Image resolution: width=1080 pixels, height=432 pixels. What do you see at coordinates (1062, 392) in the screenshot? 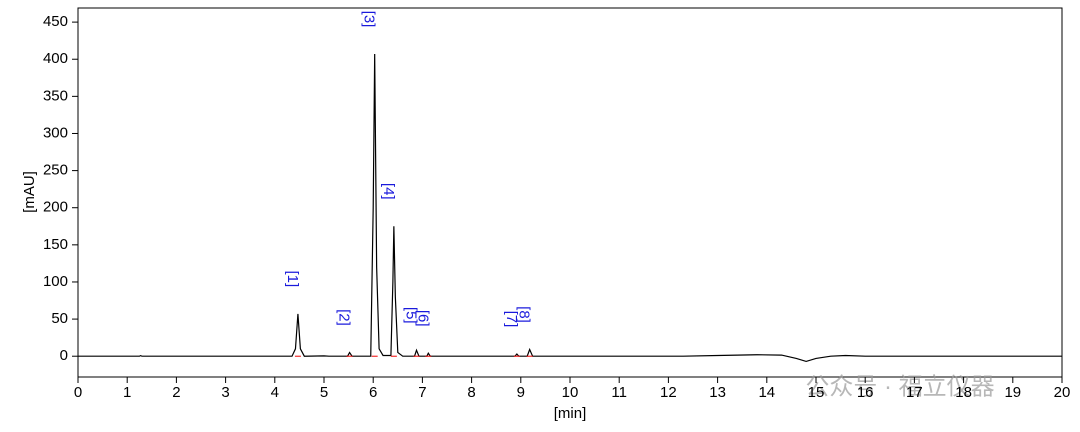
I see `x-tick-label: 20` at bounding box center [1062, 392].